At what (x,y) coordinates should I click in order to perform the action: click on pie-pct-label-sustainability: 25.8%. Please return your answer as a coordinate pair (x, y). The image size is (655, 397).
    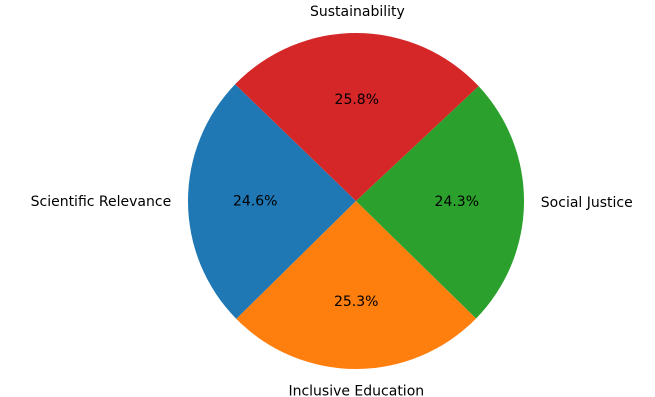
    Looking at the image, I should click on (357, 100).